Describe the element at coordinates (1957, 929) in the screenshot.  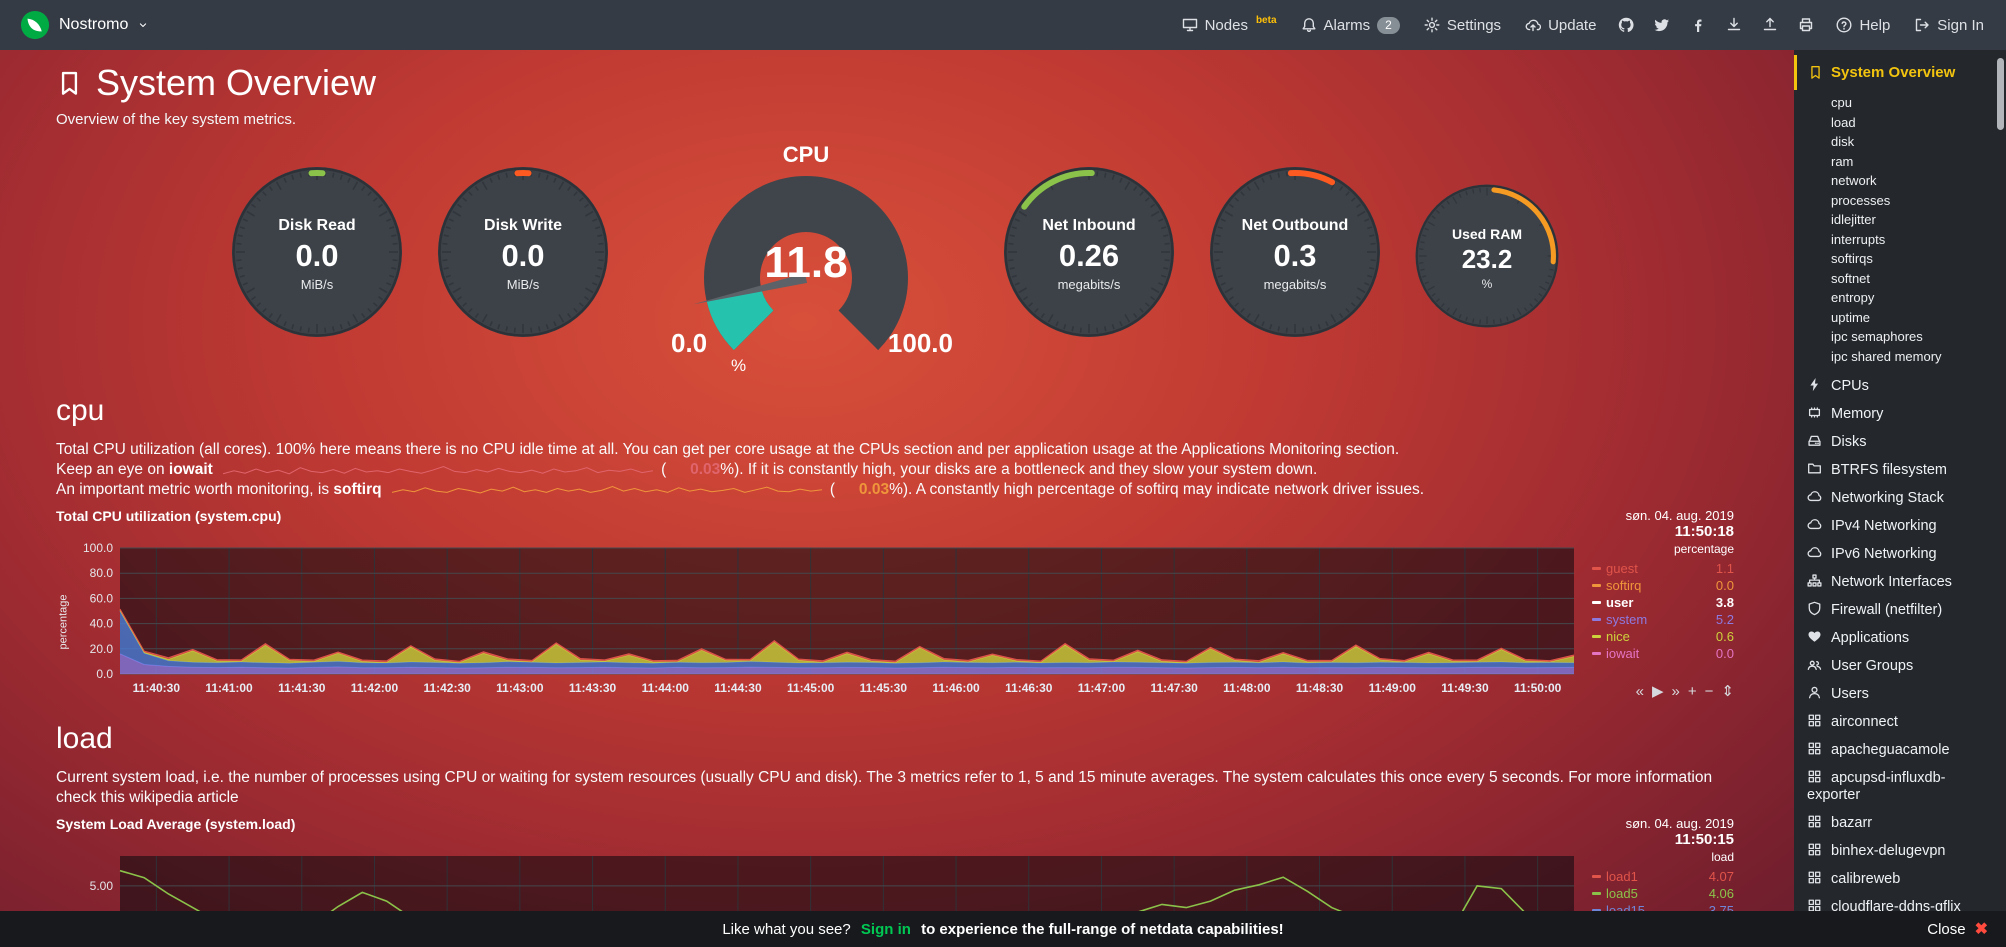
I see `footer-close-button: Close ✖` at that location.